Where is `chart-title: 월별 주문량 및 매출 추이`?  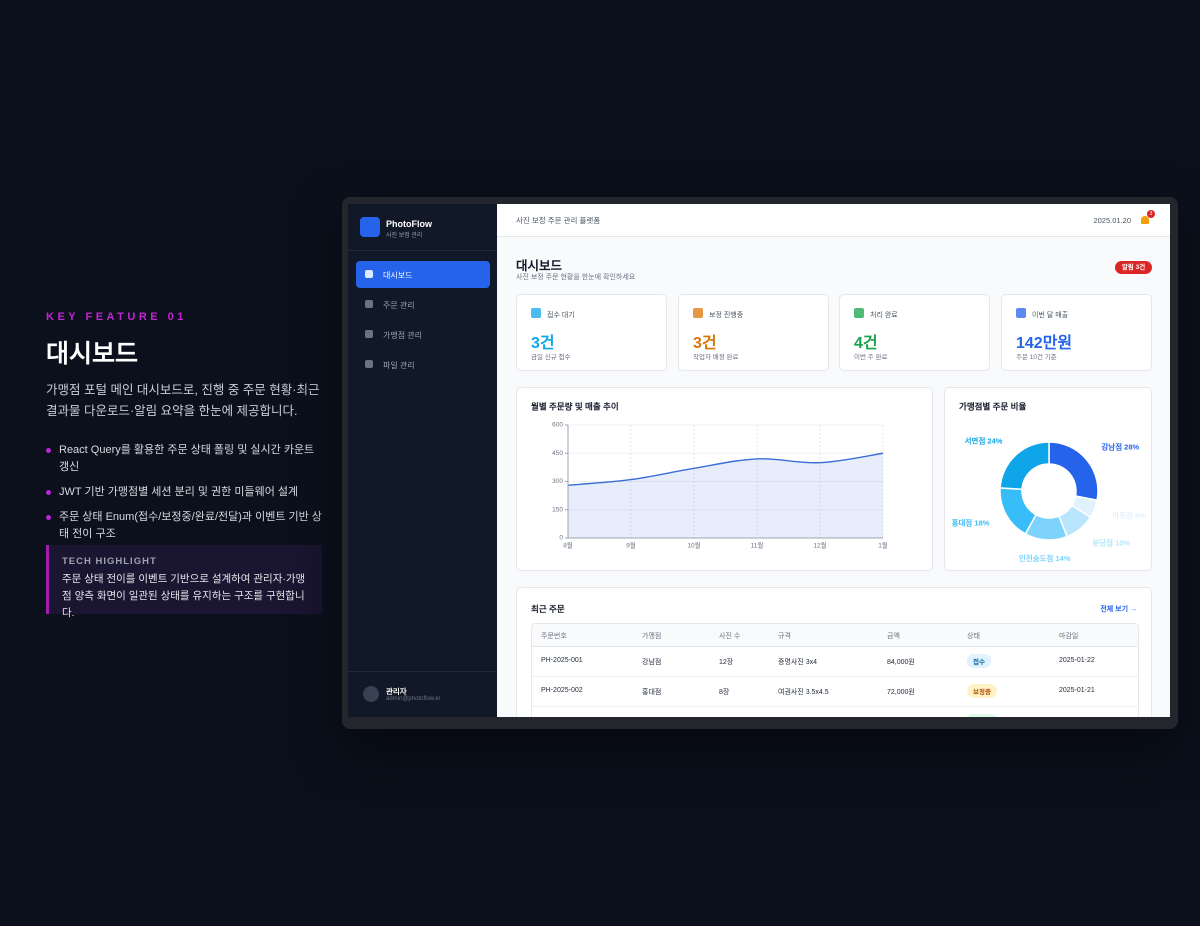
chart-title: 월별 주문량 및 매출 추이 is located at coordinates (575, 406).